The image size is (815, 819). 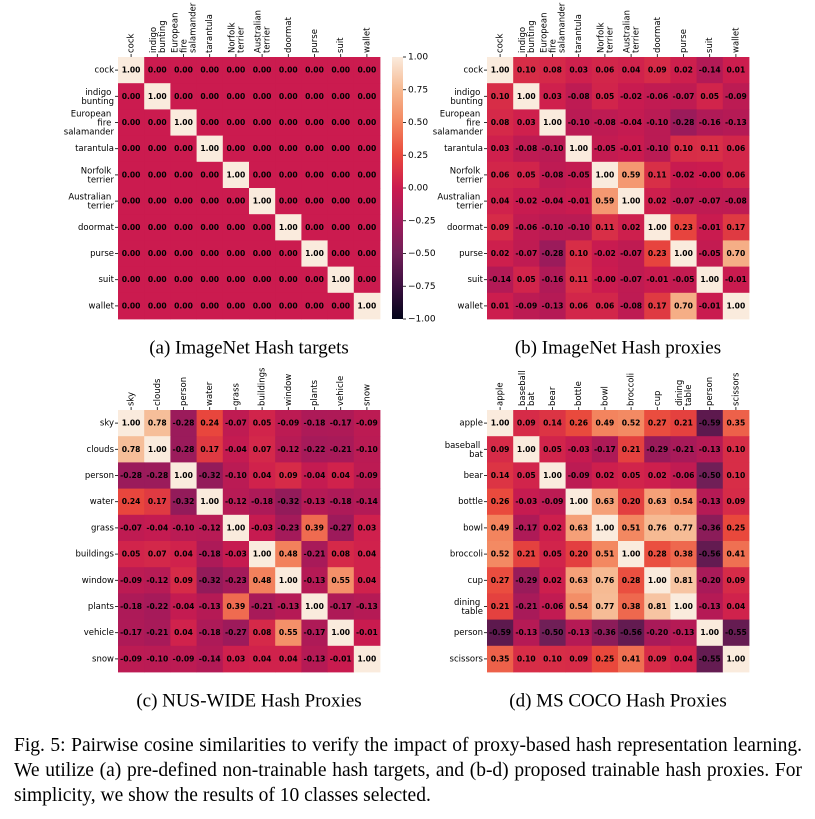 I want to click on cell-label: -0.06, so click(x=553, y=606).